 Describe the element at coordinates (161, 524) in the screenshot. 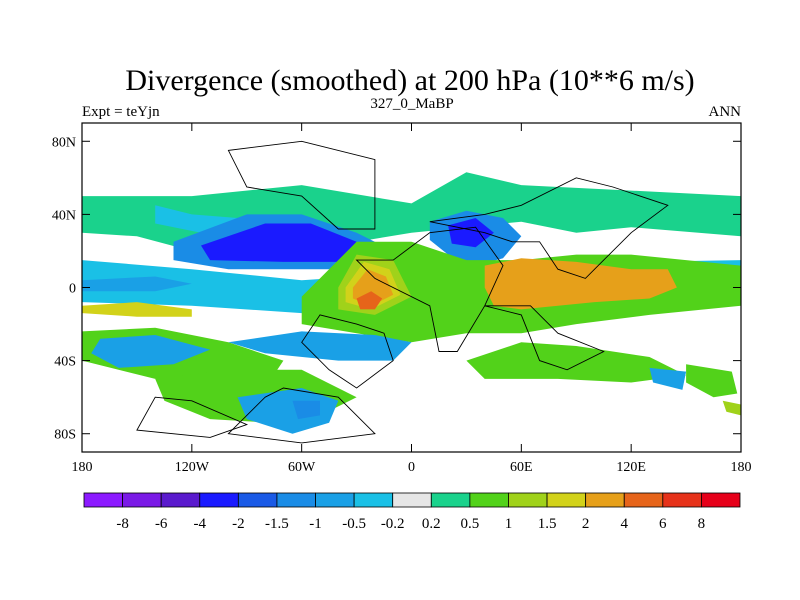

I see `colorbar-label-1: -6` at that location.